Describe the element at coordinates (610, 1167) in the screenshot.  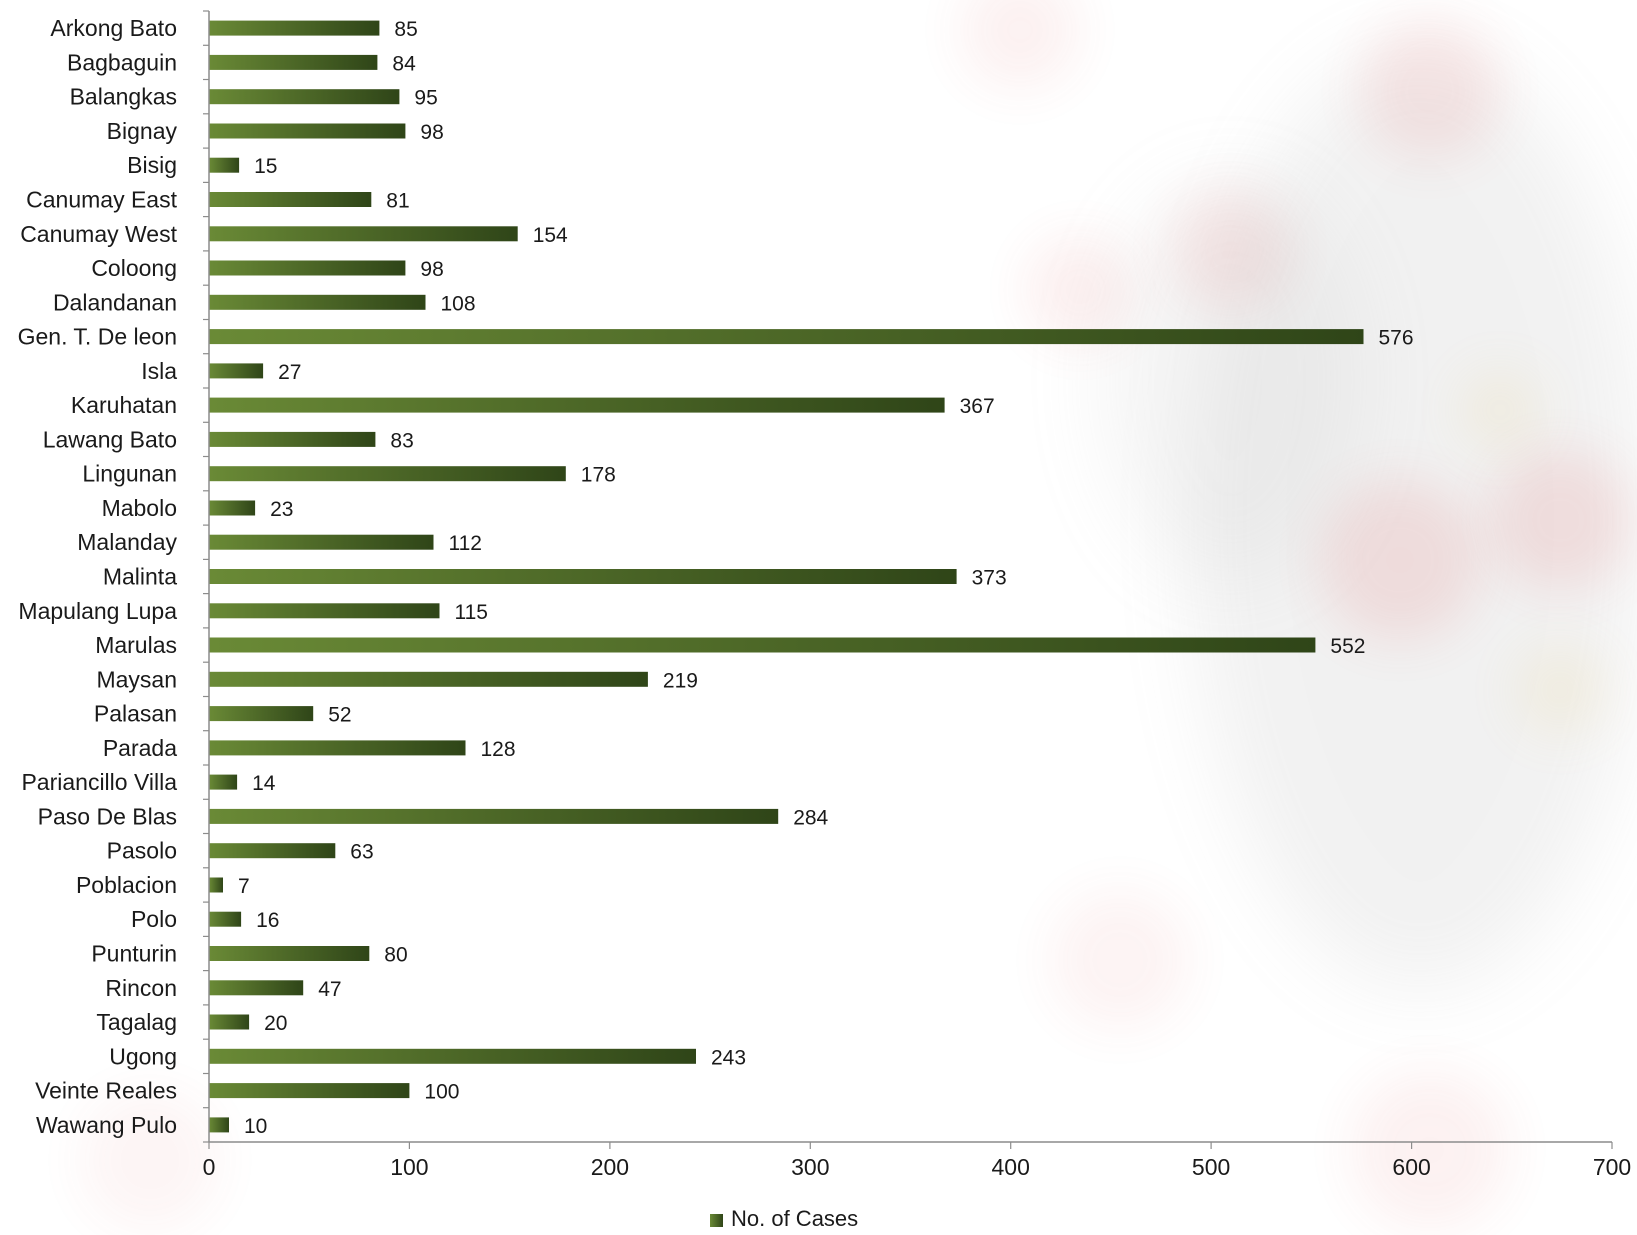
I see `x-tick-label: 200` at that location.